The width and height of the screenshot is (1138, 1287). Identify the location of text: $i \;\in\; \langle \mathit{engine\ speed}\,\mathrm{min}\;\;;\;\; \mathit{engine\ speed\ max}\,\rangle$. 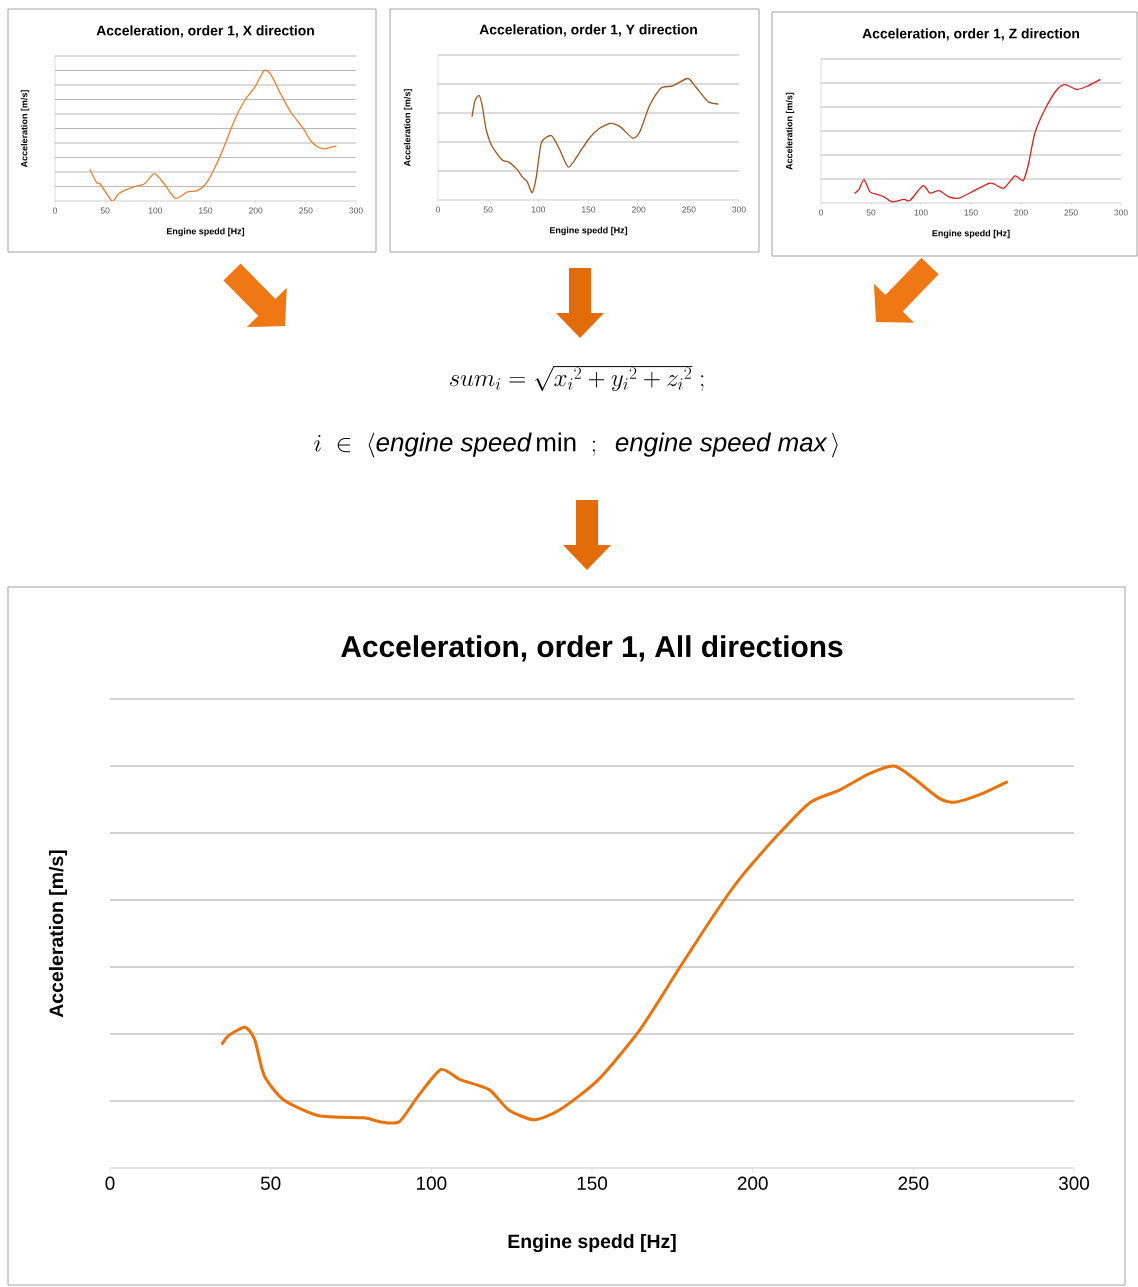
(576, 445).